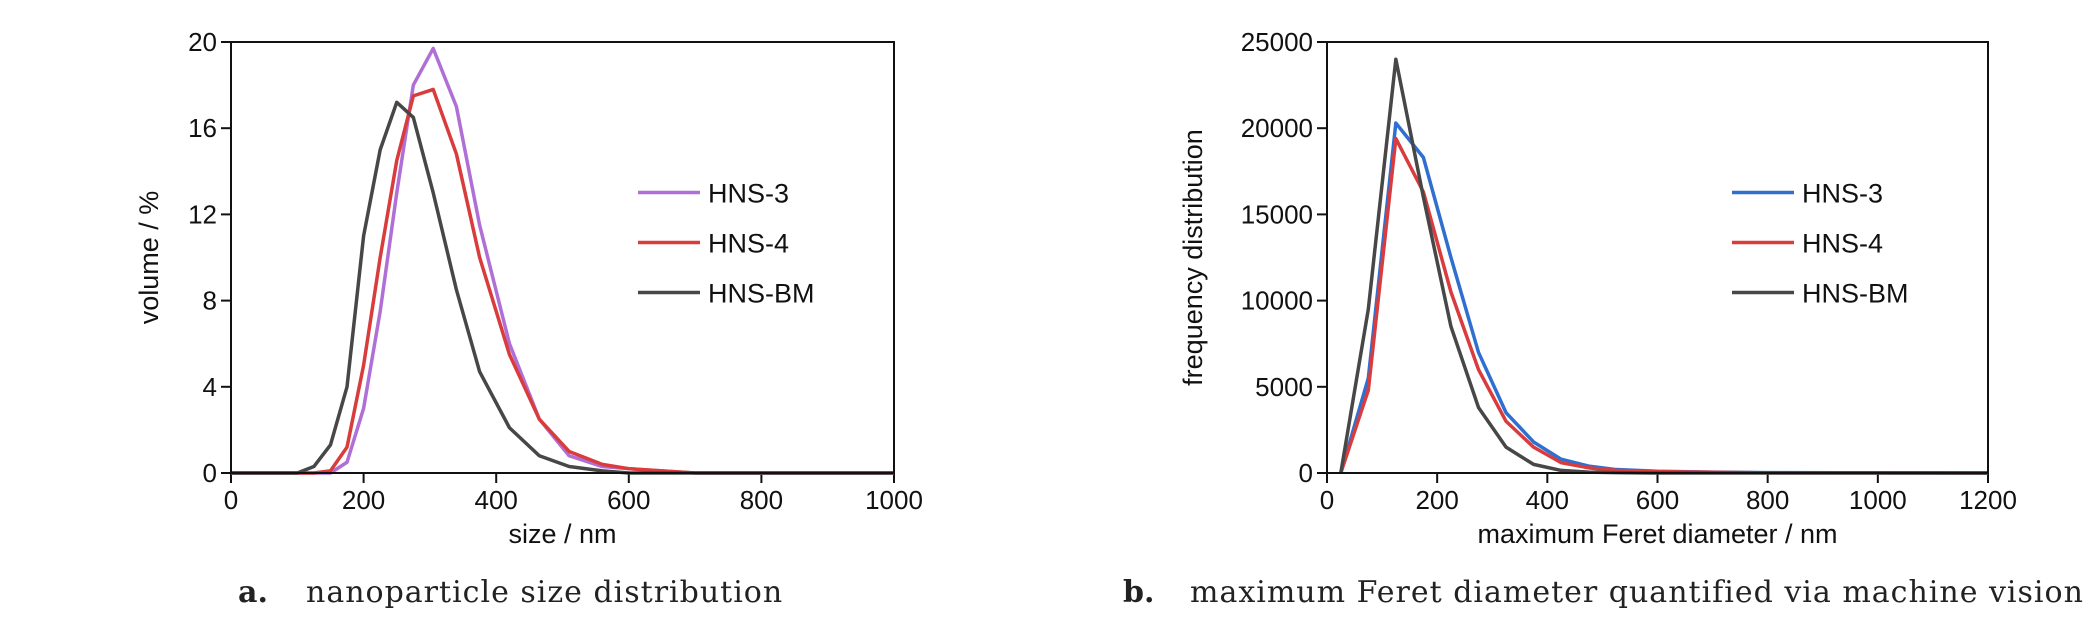 The width and height of the screenshot is (2100, 636). I want to click on y-tick-label: 4, so click(210, 387).